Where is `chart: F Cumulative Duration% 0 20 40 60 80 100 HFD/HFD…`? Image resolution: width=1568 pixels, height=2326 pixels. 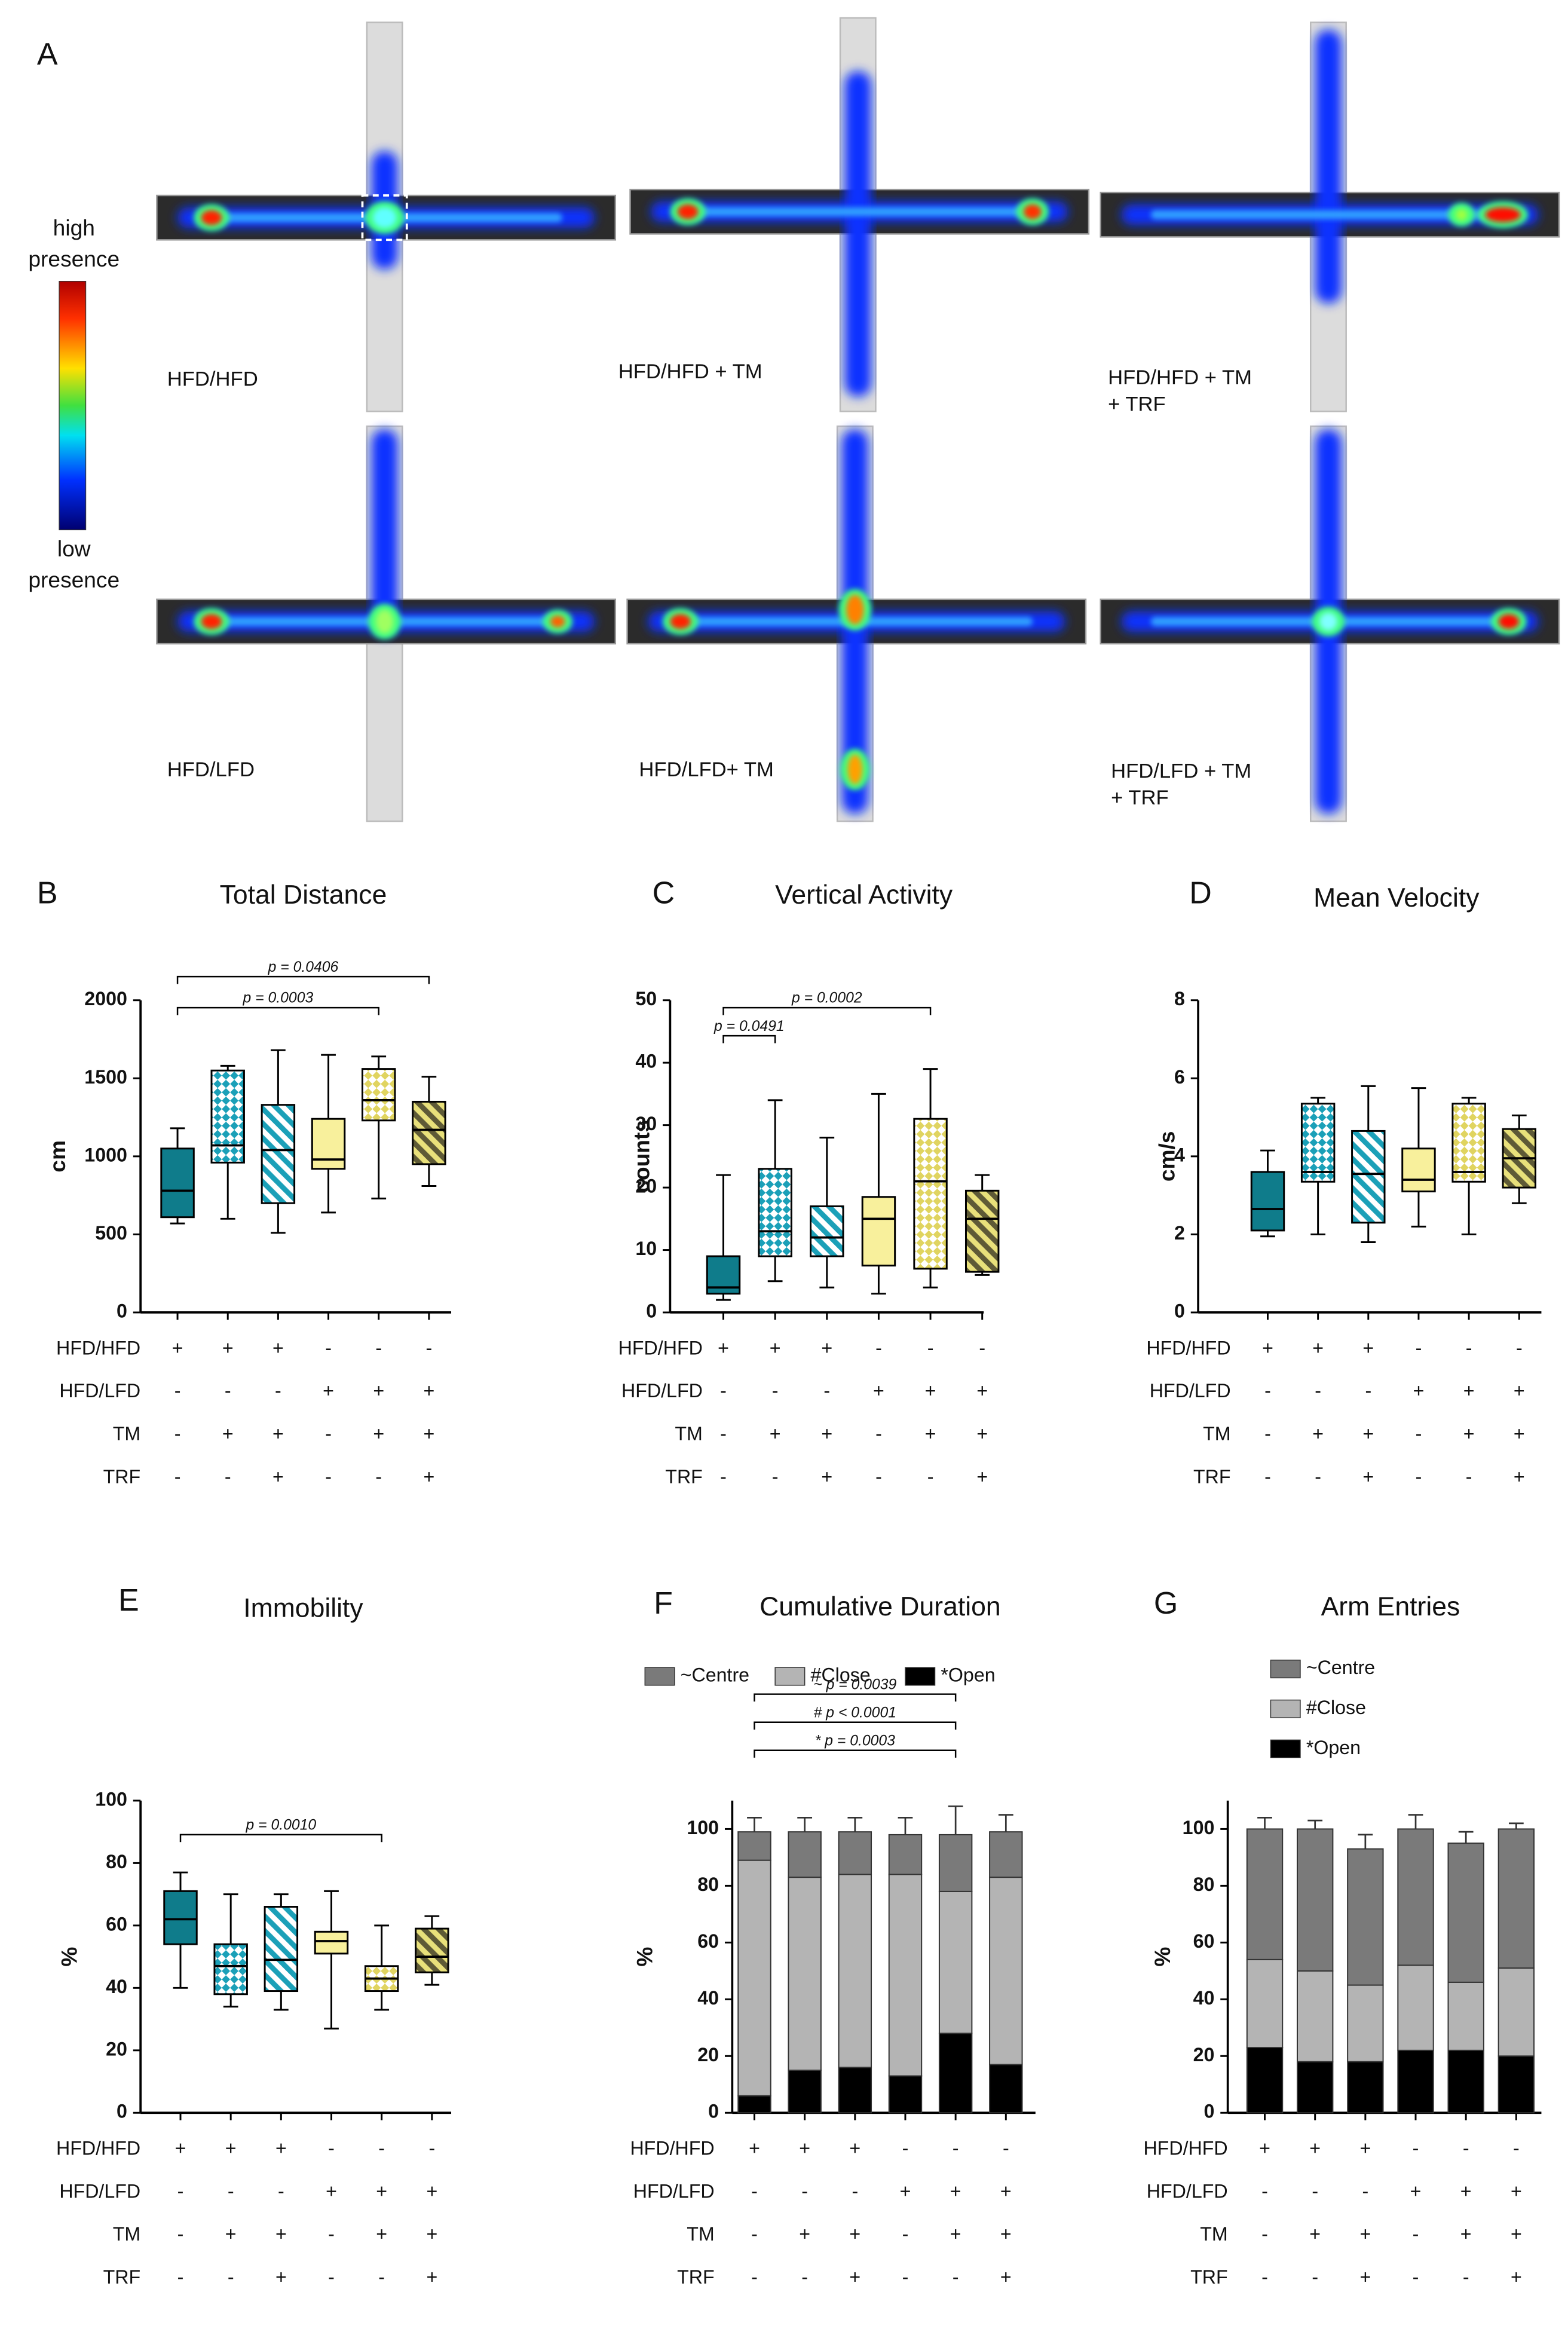 chart: F Cumulative Duration% 0 20 40 60 80 100 HFD/HFD… is located at coordinates (833, 1937).